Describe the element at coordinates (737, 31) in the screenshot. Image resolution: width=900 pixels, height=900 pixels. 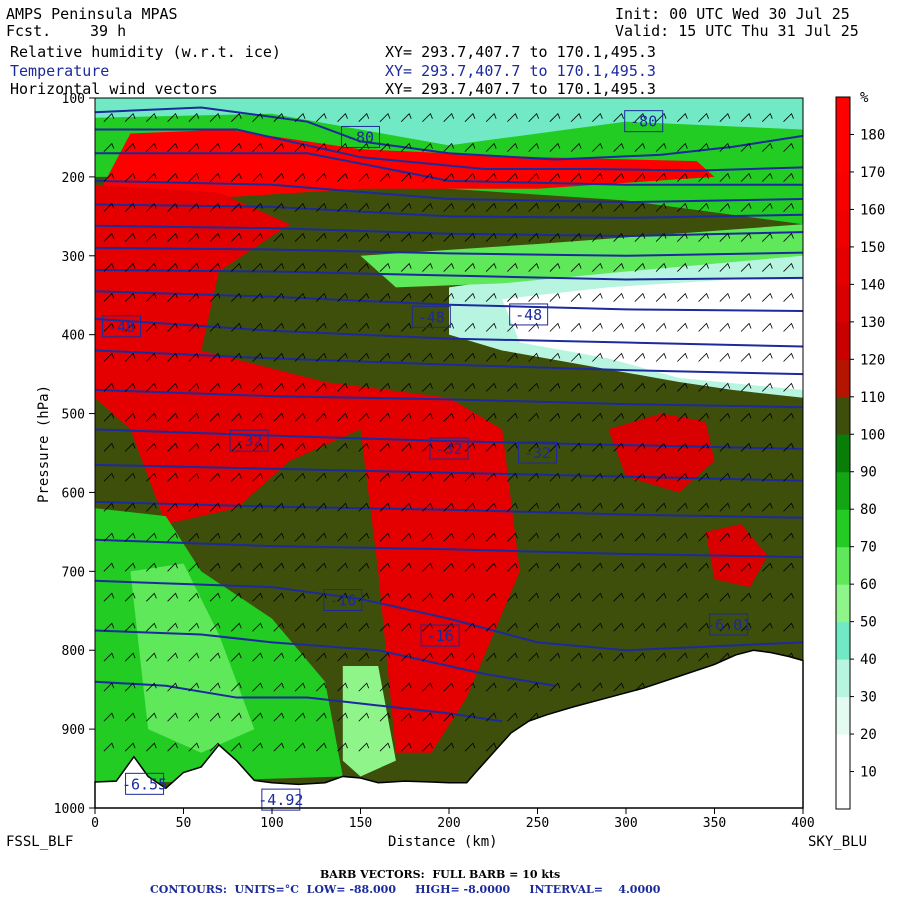
I see `valid-time: Valid: 15 UTC Thu 31 Jul 25` at that location.